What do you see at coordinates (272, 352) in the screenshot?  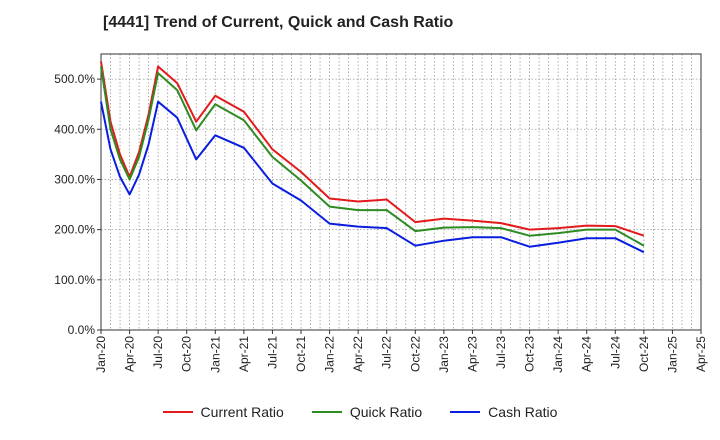 I see `x-tick-label: Jul-21` at bounding box center [272, 352].